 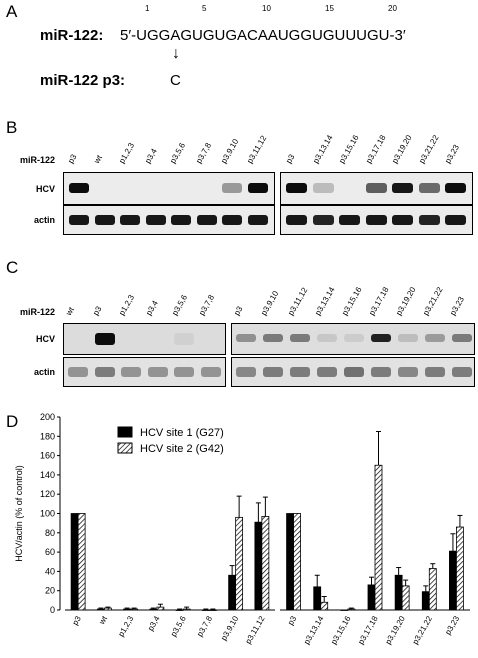 I want to click on panel-b-hcv-gel-left, so click(x=169, y=188).